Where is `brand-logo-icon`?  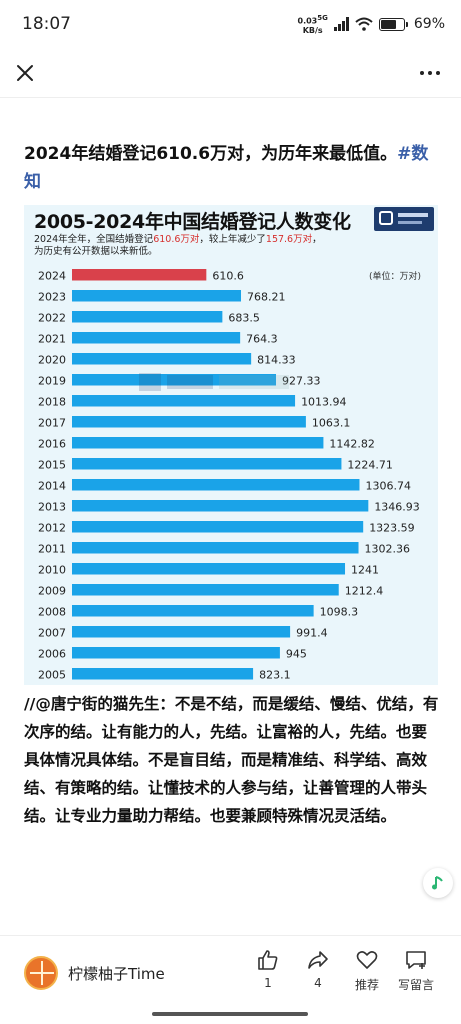
brand-logo-icon is located at coordinates (404, 219).